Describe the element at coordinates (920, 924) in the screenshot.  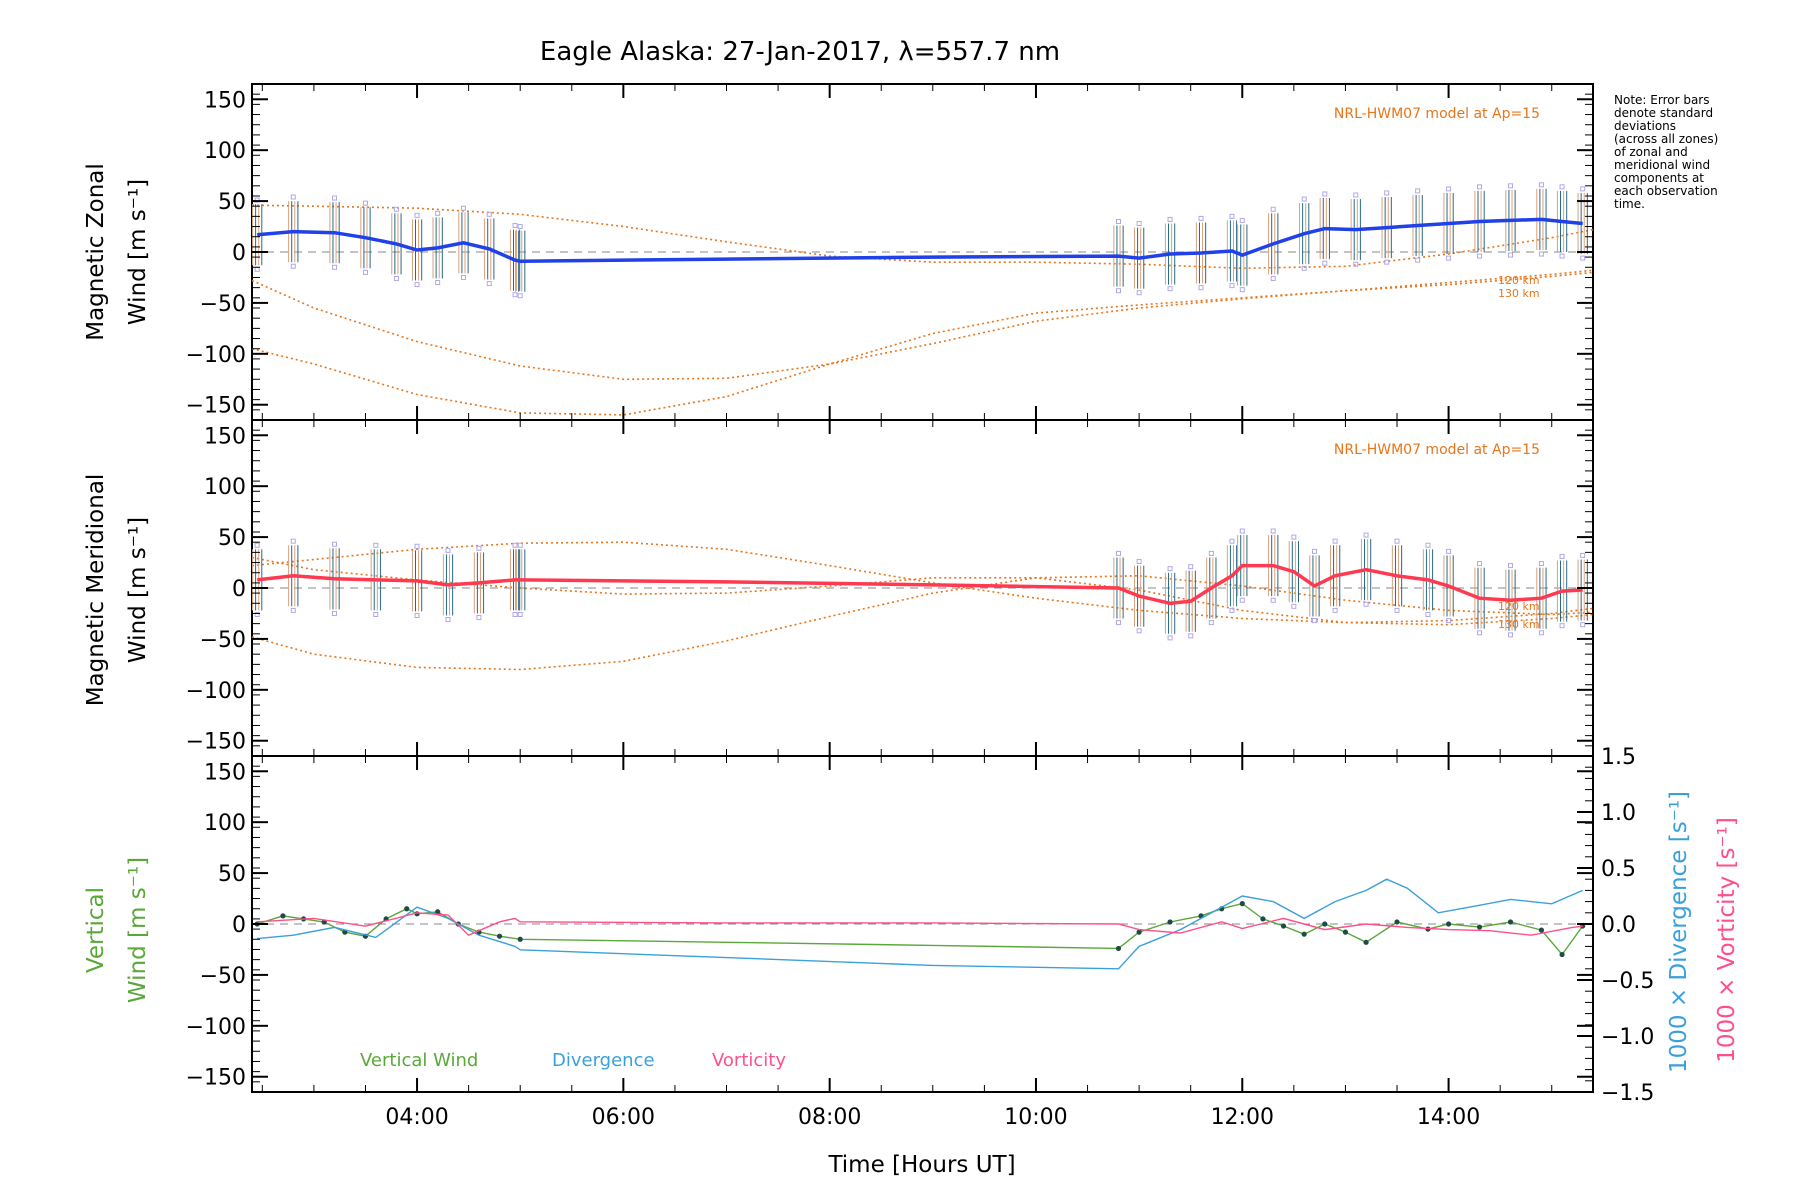
I see `vorticity-line` at that location.